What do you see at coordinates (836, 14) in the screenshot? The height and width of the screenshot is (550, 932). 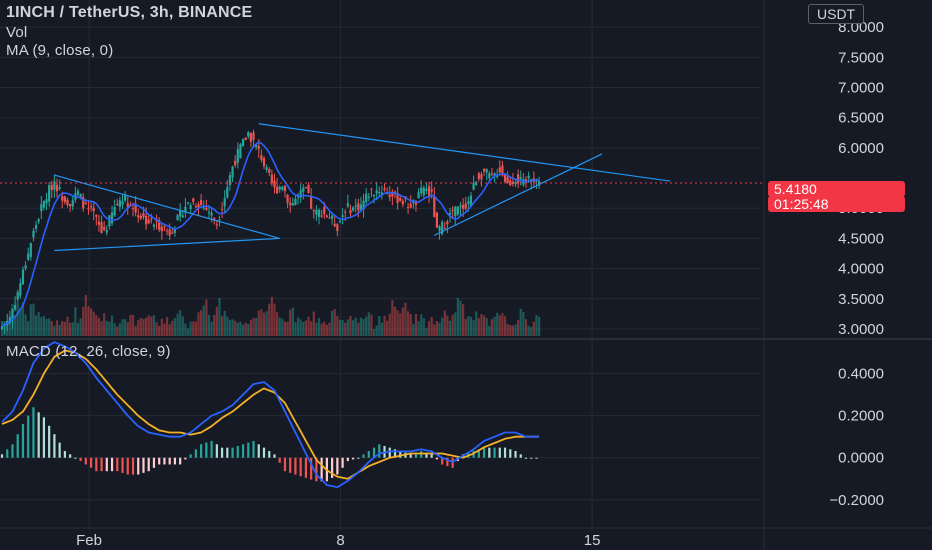 I see `currency-button: USDT` at bounding box center [836, 14].